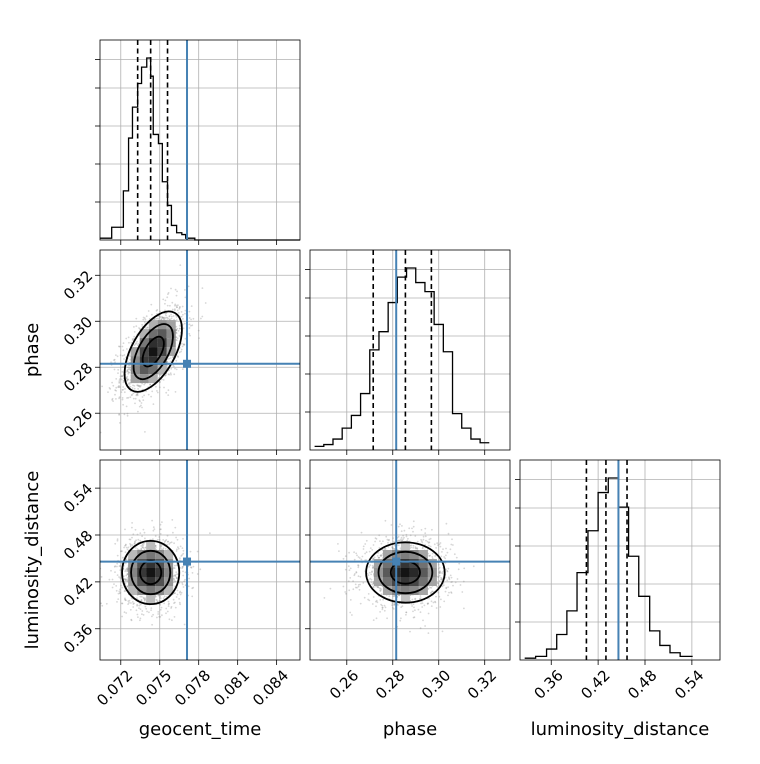 This screenshot has height=764, width=760. What do you see at coordinates (200, 560) in the screenshot?
I see `panel-content` at bounding box center [200, 560].